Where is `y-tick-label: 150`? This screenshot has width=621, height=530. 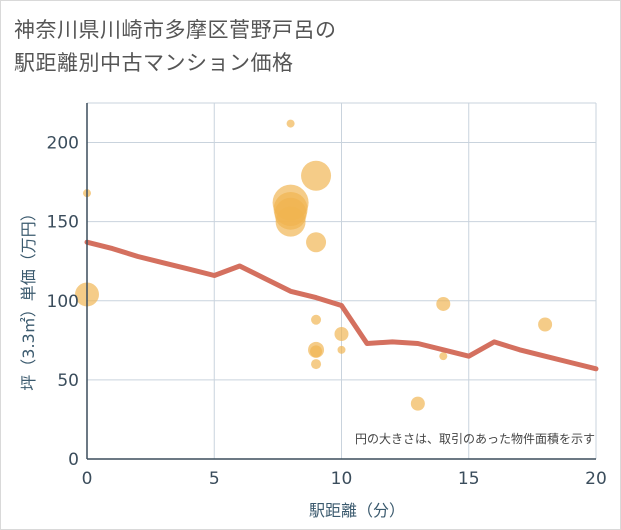 y-tick-label: 150 is located at coordinates (63, 223).